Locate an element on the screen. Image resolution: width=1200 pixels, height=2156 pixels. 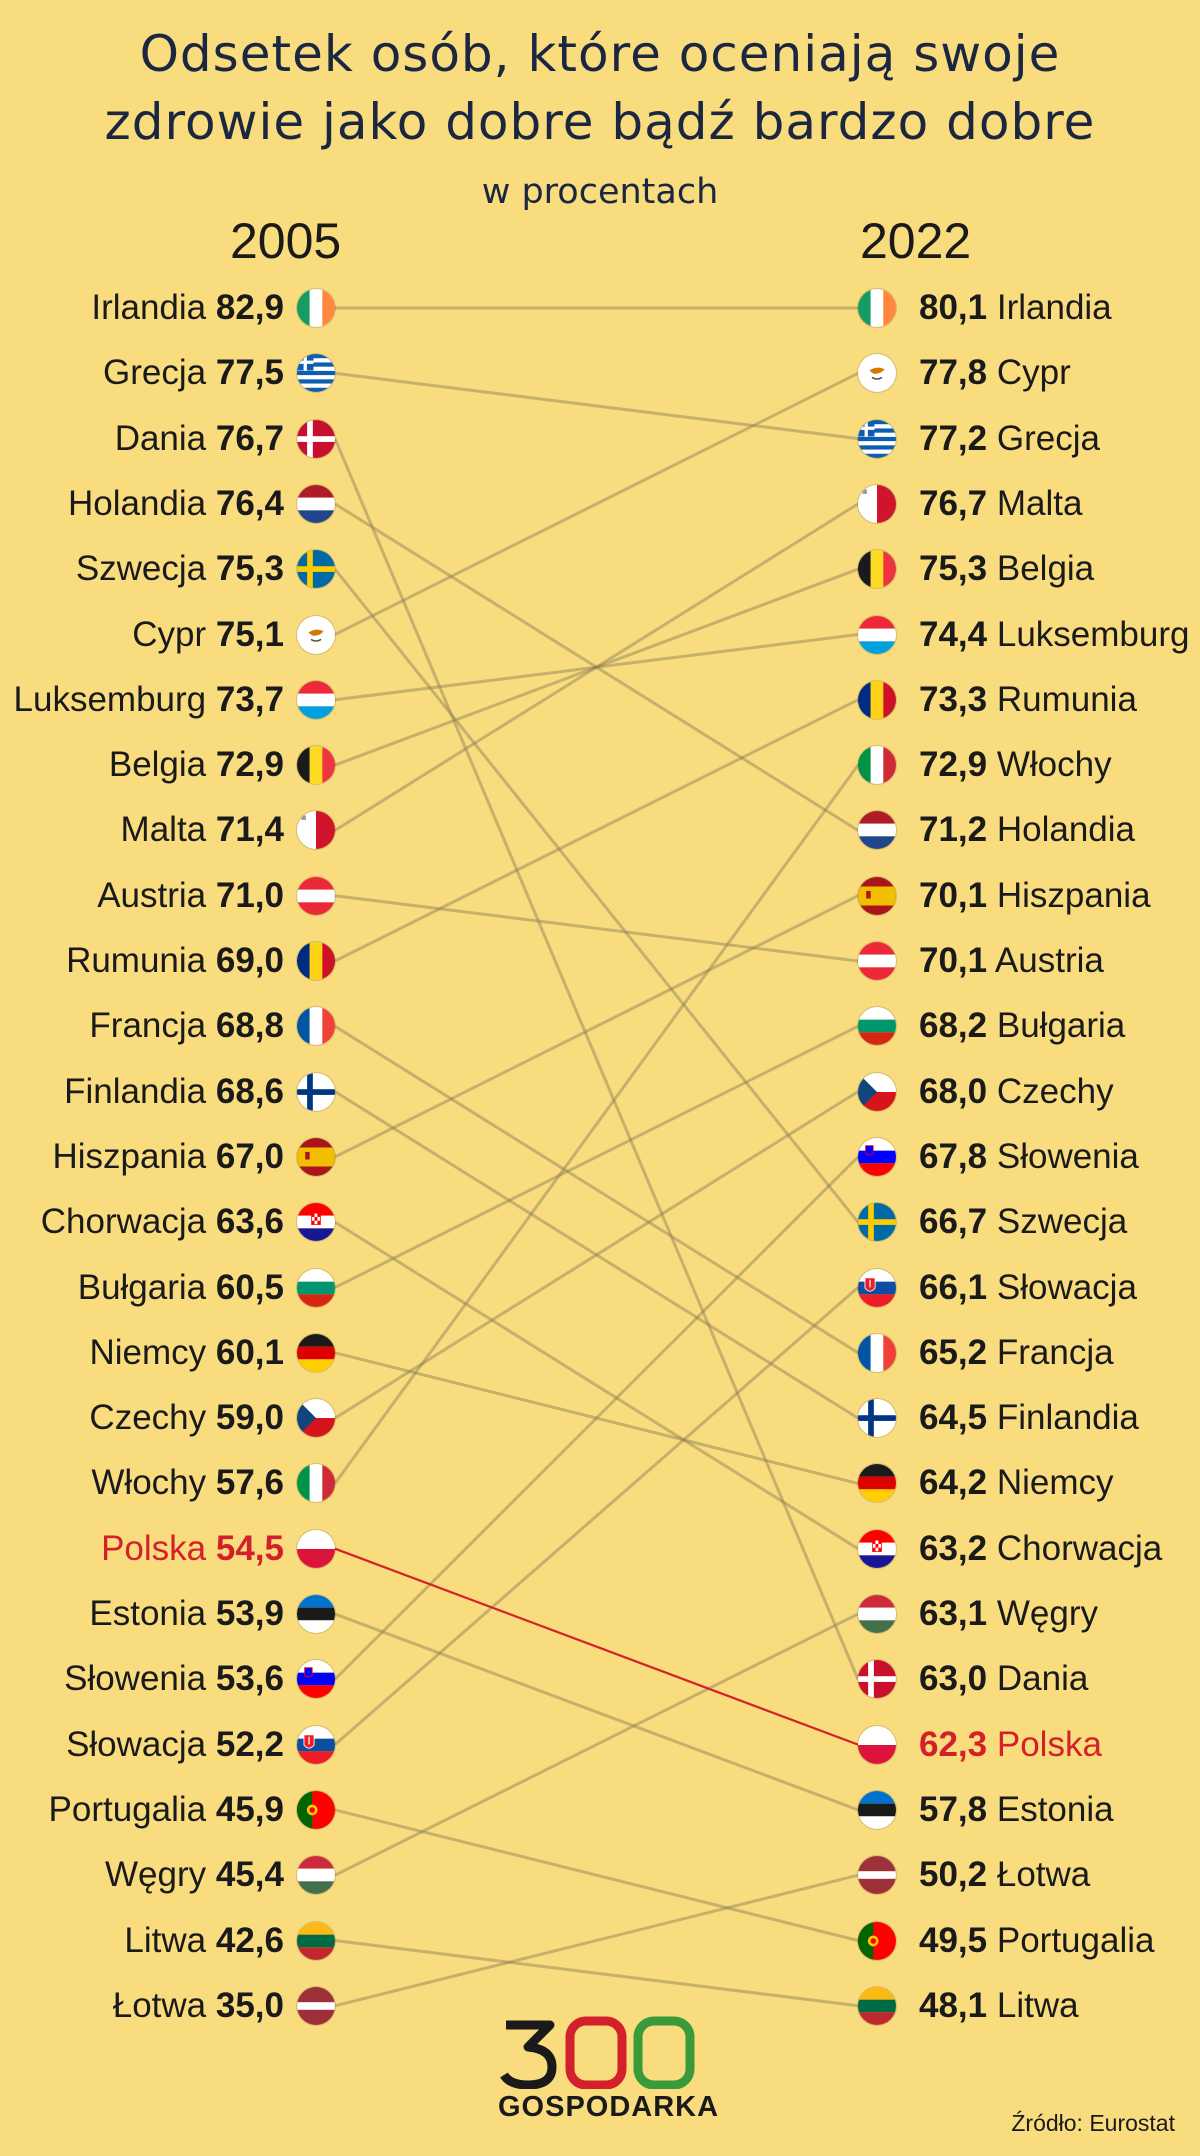
country-name: Finlandia is located at coordinates (1067, 1418).